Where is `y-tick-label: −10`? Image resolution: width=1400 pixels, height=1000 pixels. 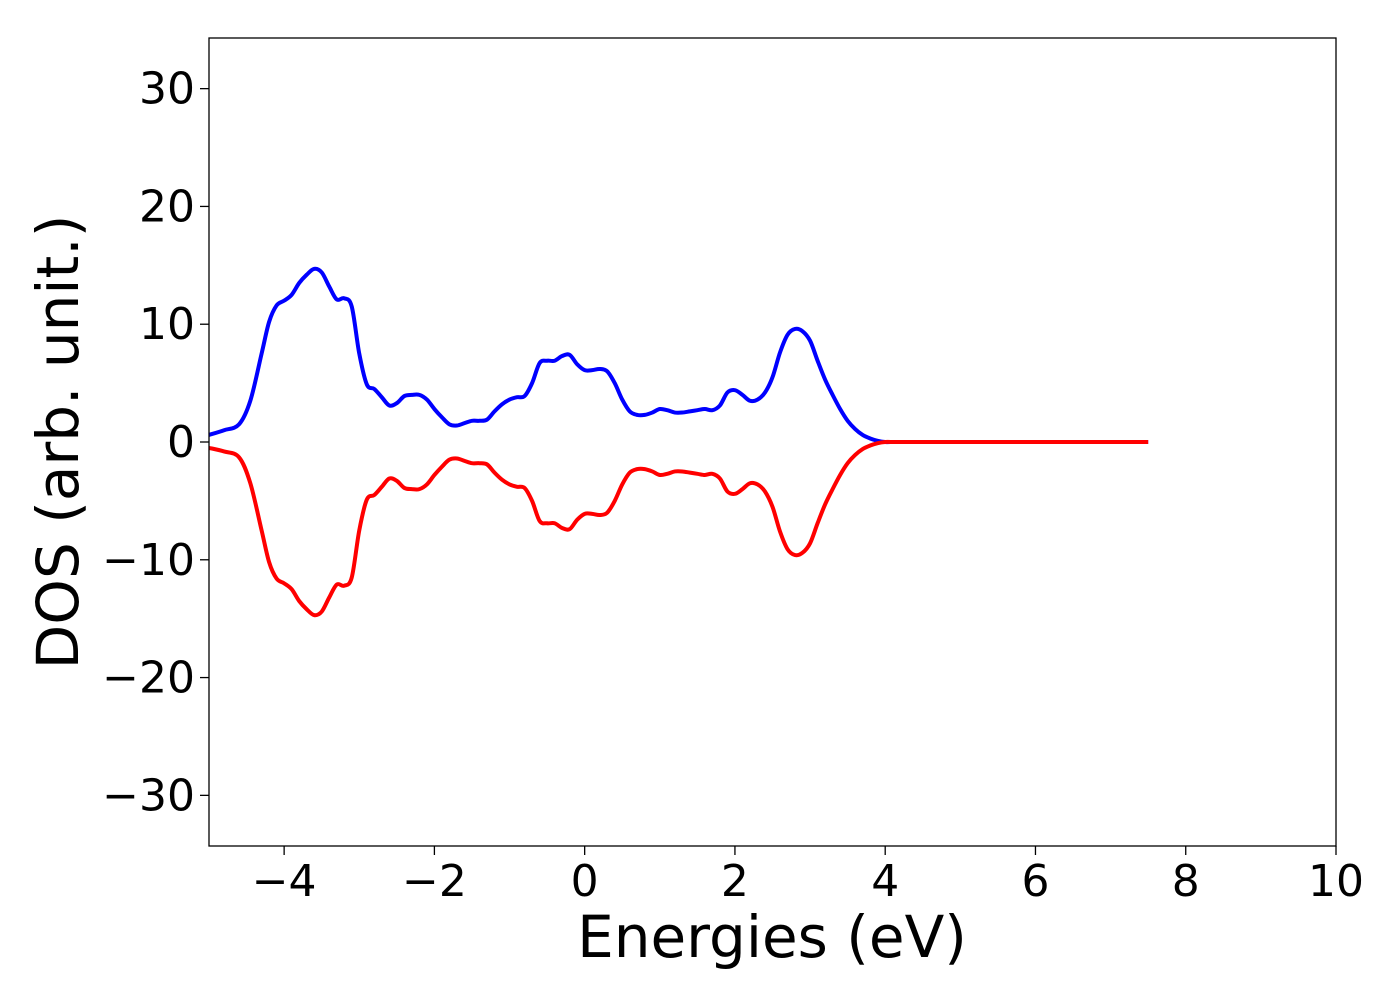
y-tick-label: −10 is located at coordinates (148, 560).